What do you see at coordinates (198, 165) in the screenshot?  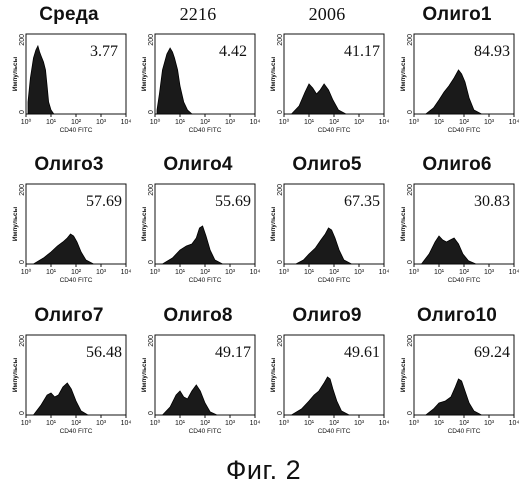 I see `panel-title: Олиго4` at bounding box center [198, 165].